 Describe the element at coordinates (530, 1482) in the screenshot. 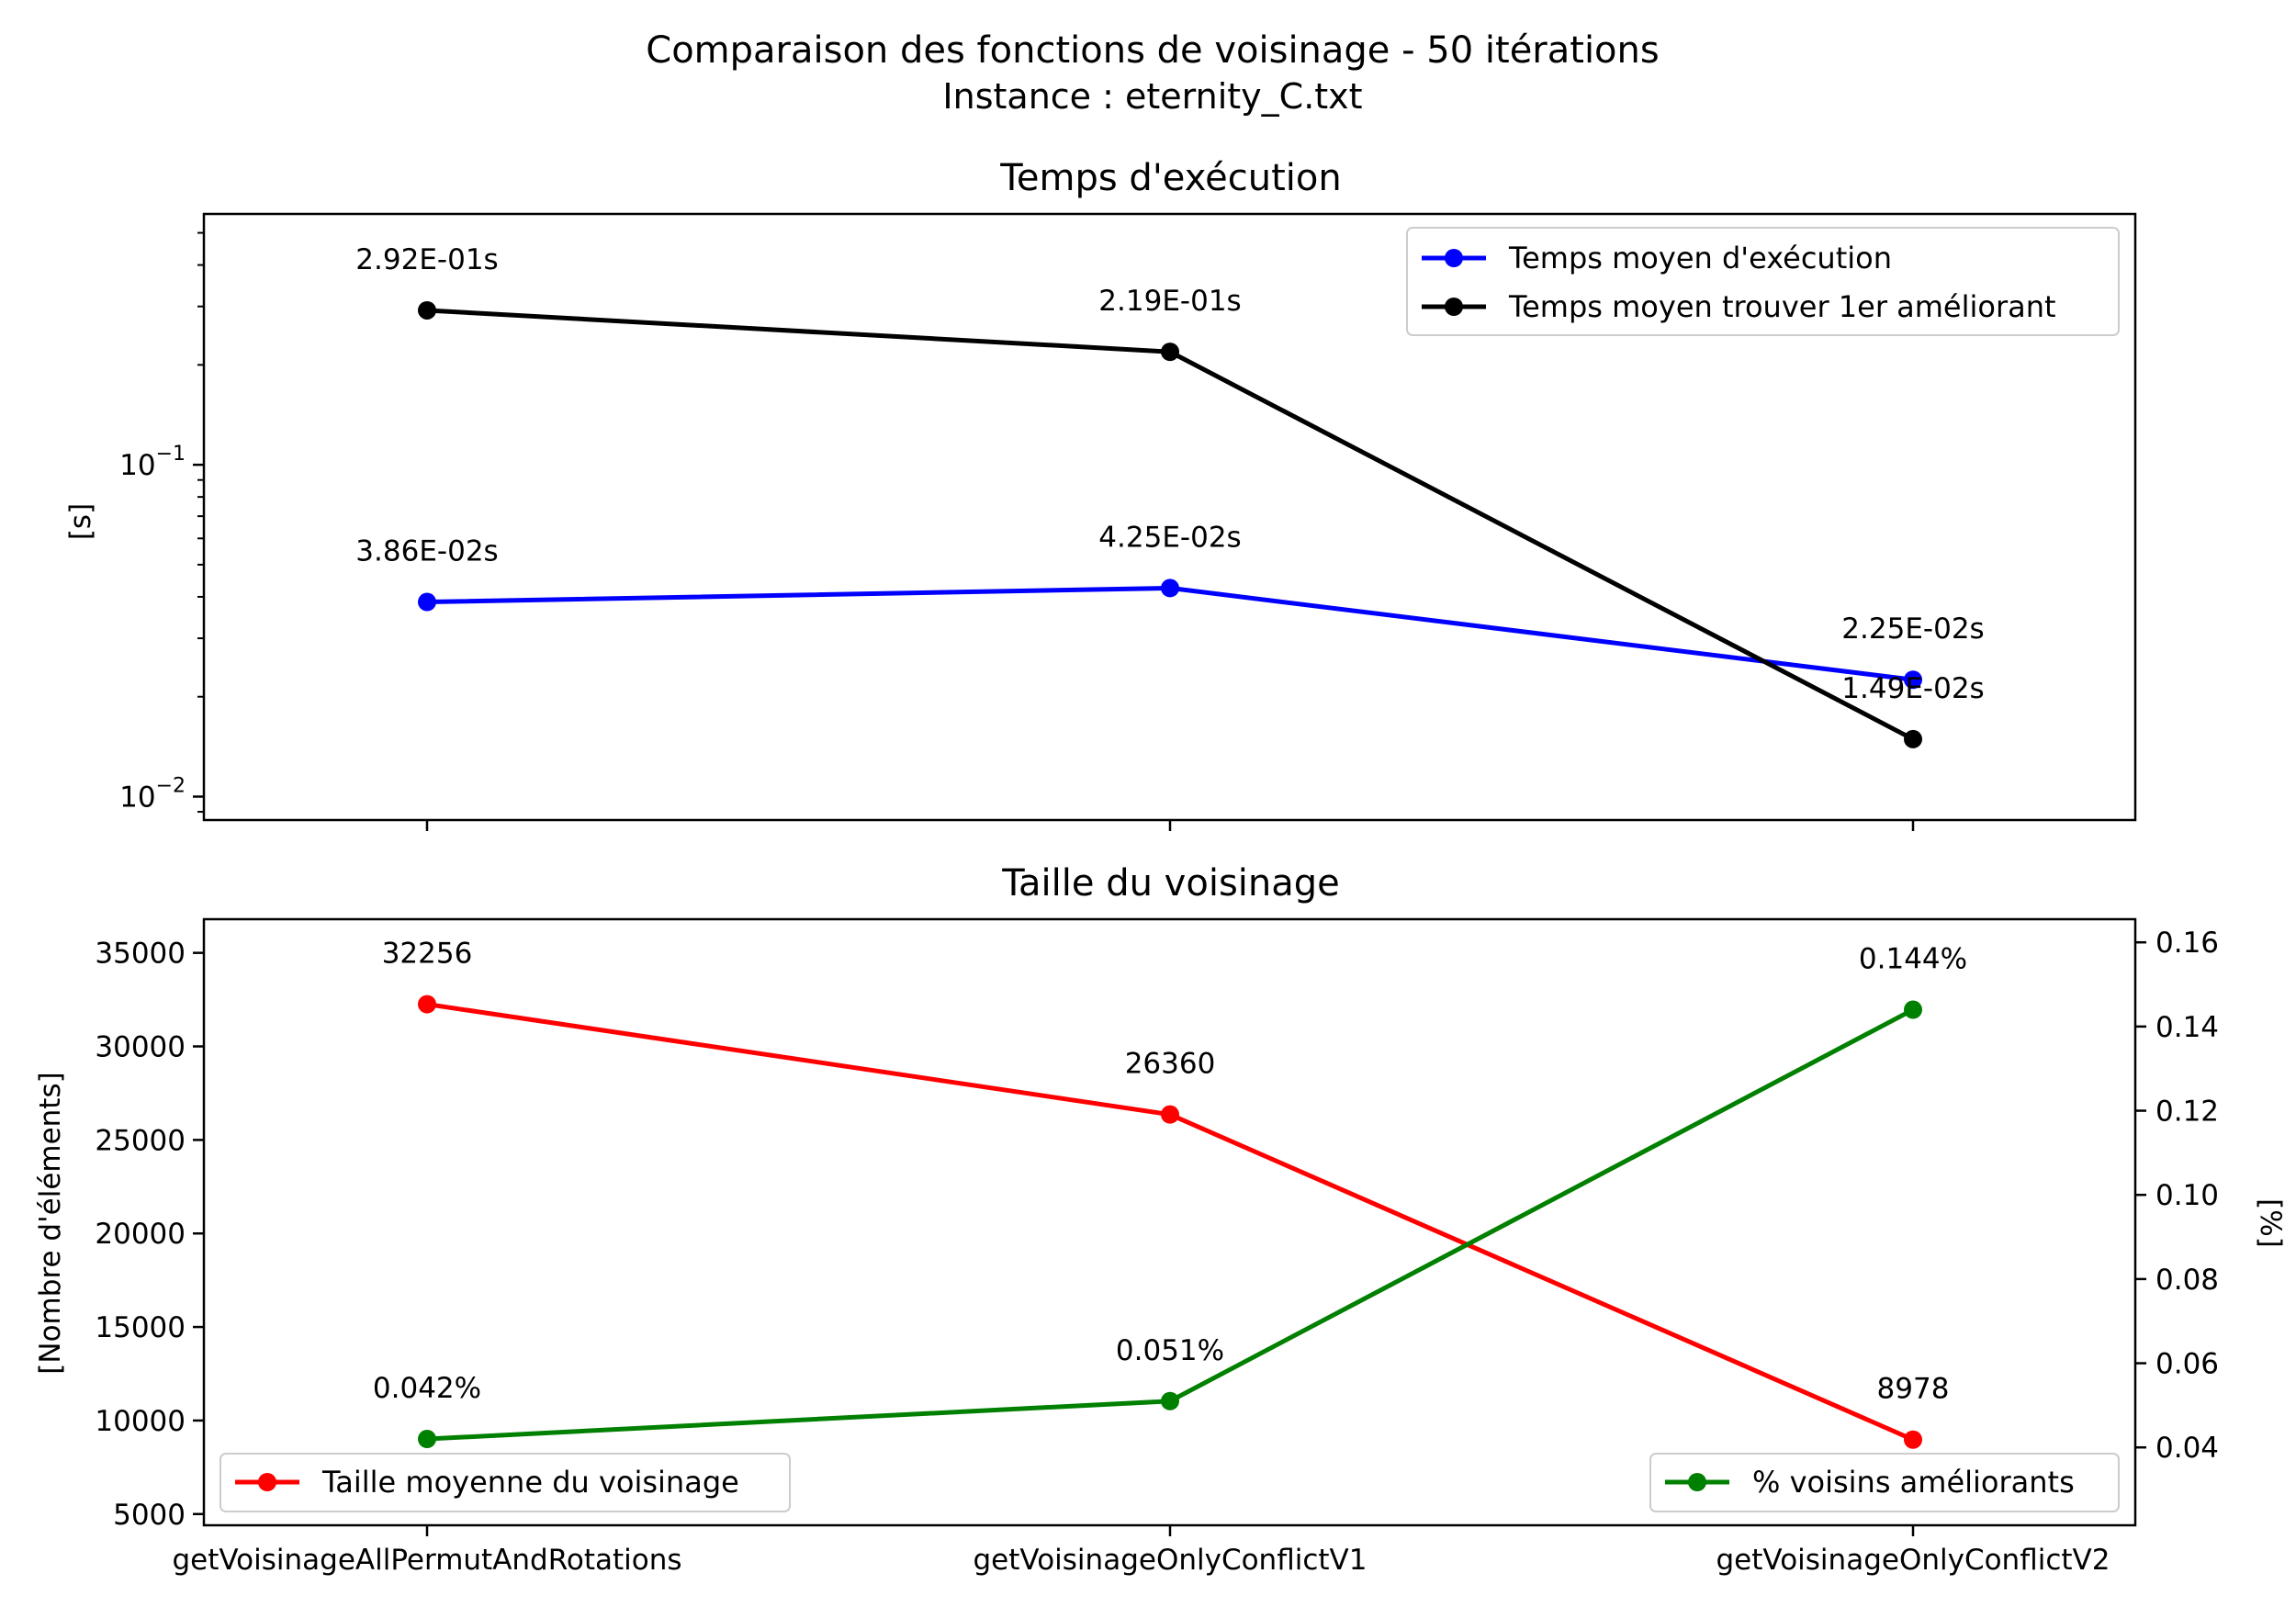

I see `legend-label-neighborhood-size: Taille moyenne du voisinage` at that location.